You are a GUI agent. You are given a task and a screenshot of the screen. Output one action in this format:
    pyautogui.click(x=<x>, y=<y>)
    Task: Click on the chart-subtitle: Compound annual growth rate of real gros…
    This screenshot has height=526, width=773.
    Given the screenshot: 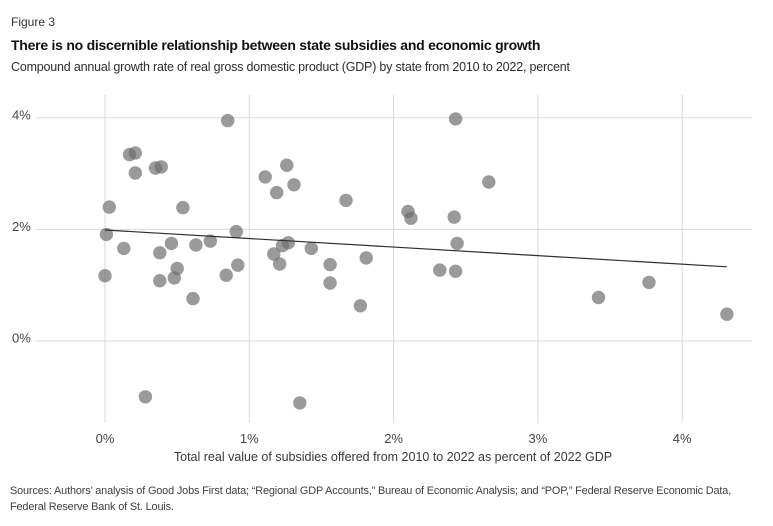 What is the action you would take?
    pyautogui.click(x=290, y=67)
    